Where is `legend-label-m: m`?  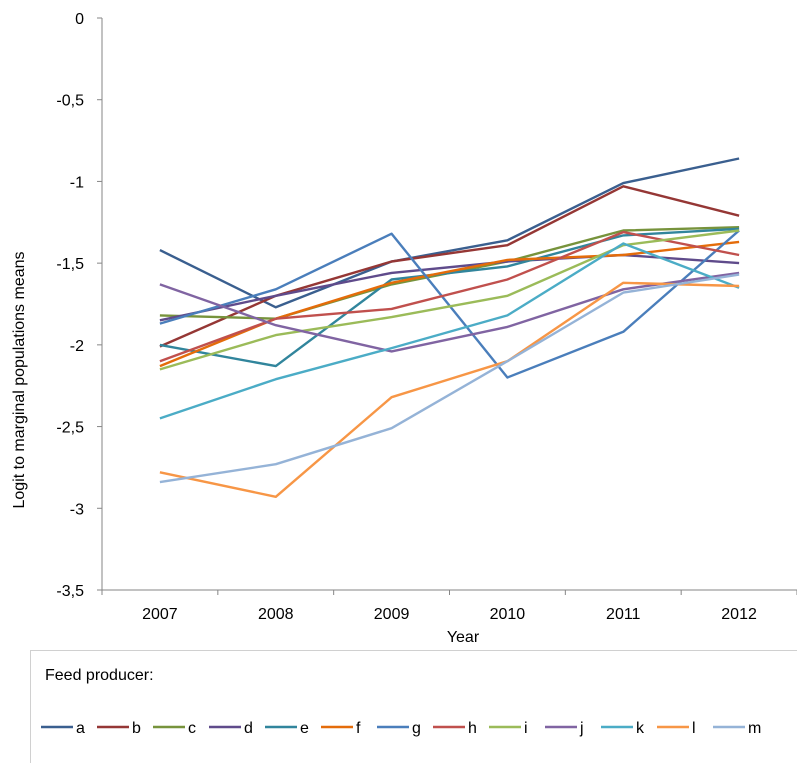
legend-label-m: m is located at coordinates (754, 728).